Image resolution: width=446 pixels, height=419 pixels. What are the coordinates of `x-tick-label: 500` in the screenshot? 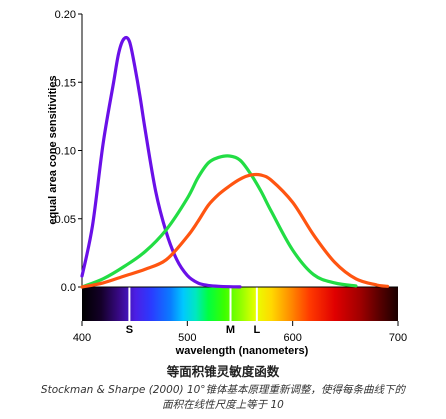 It's located at (187, 338).